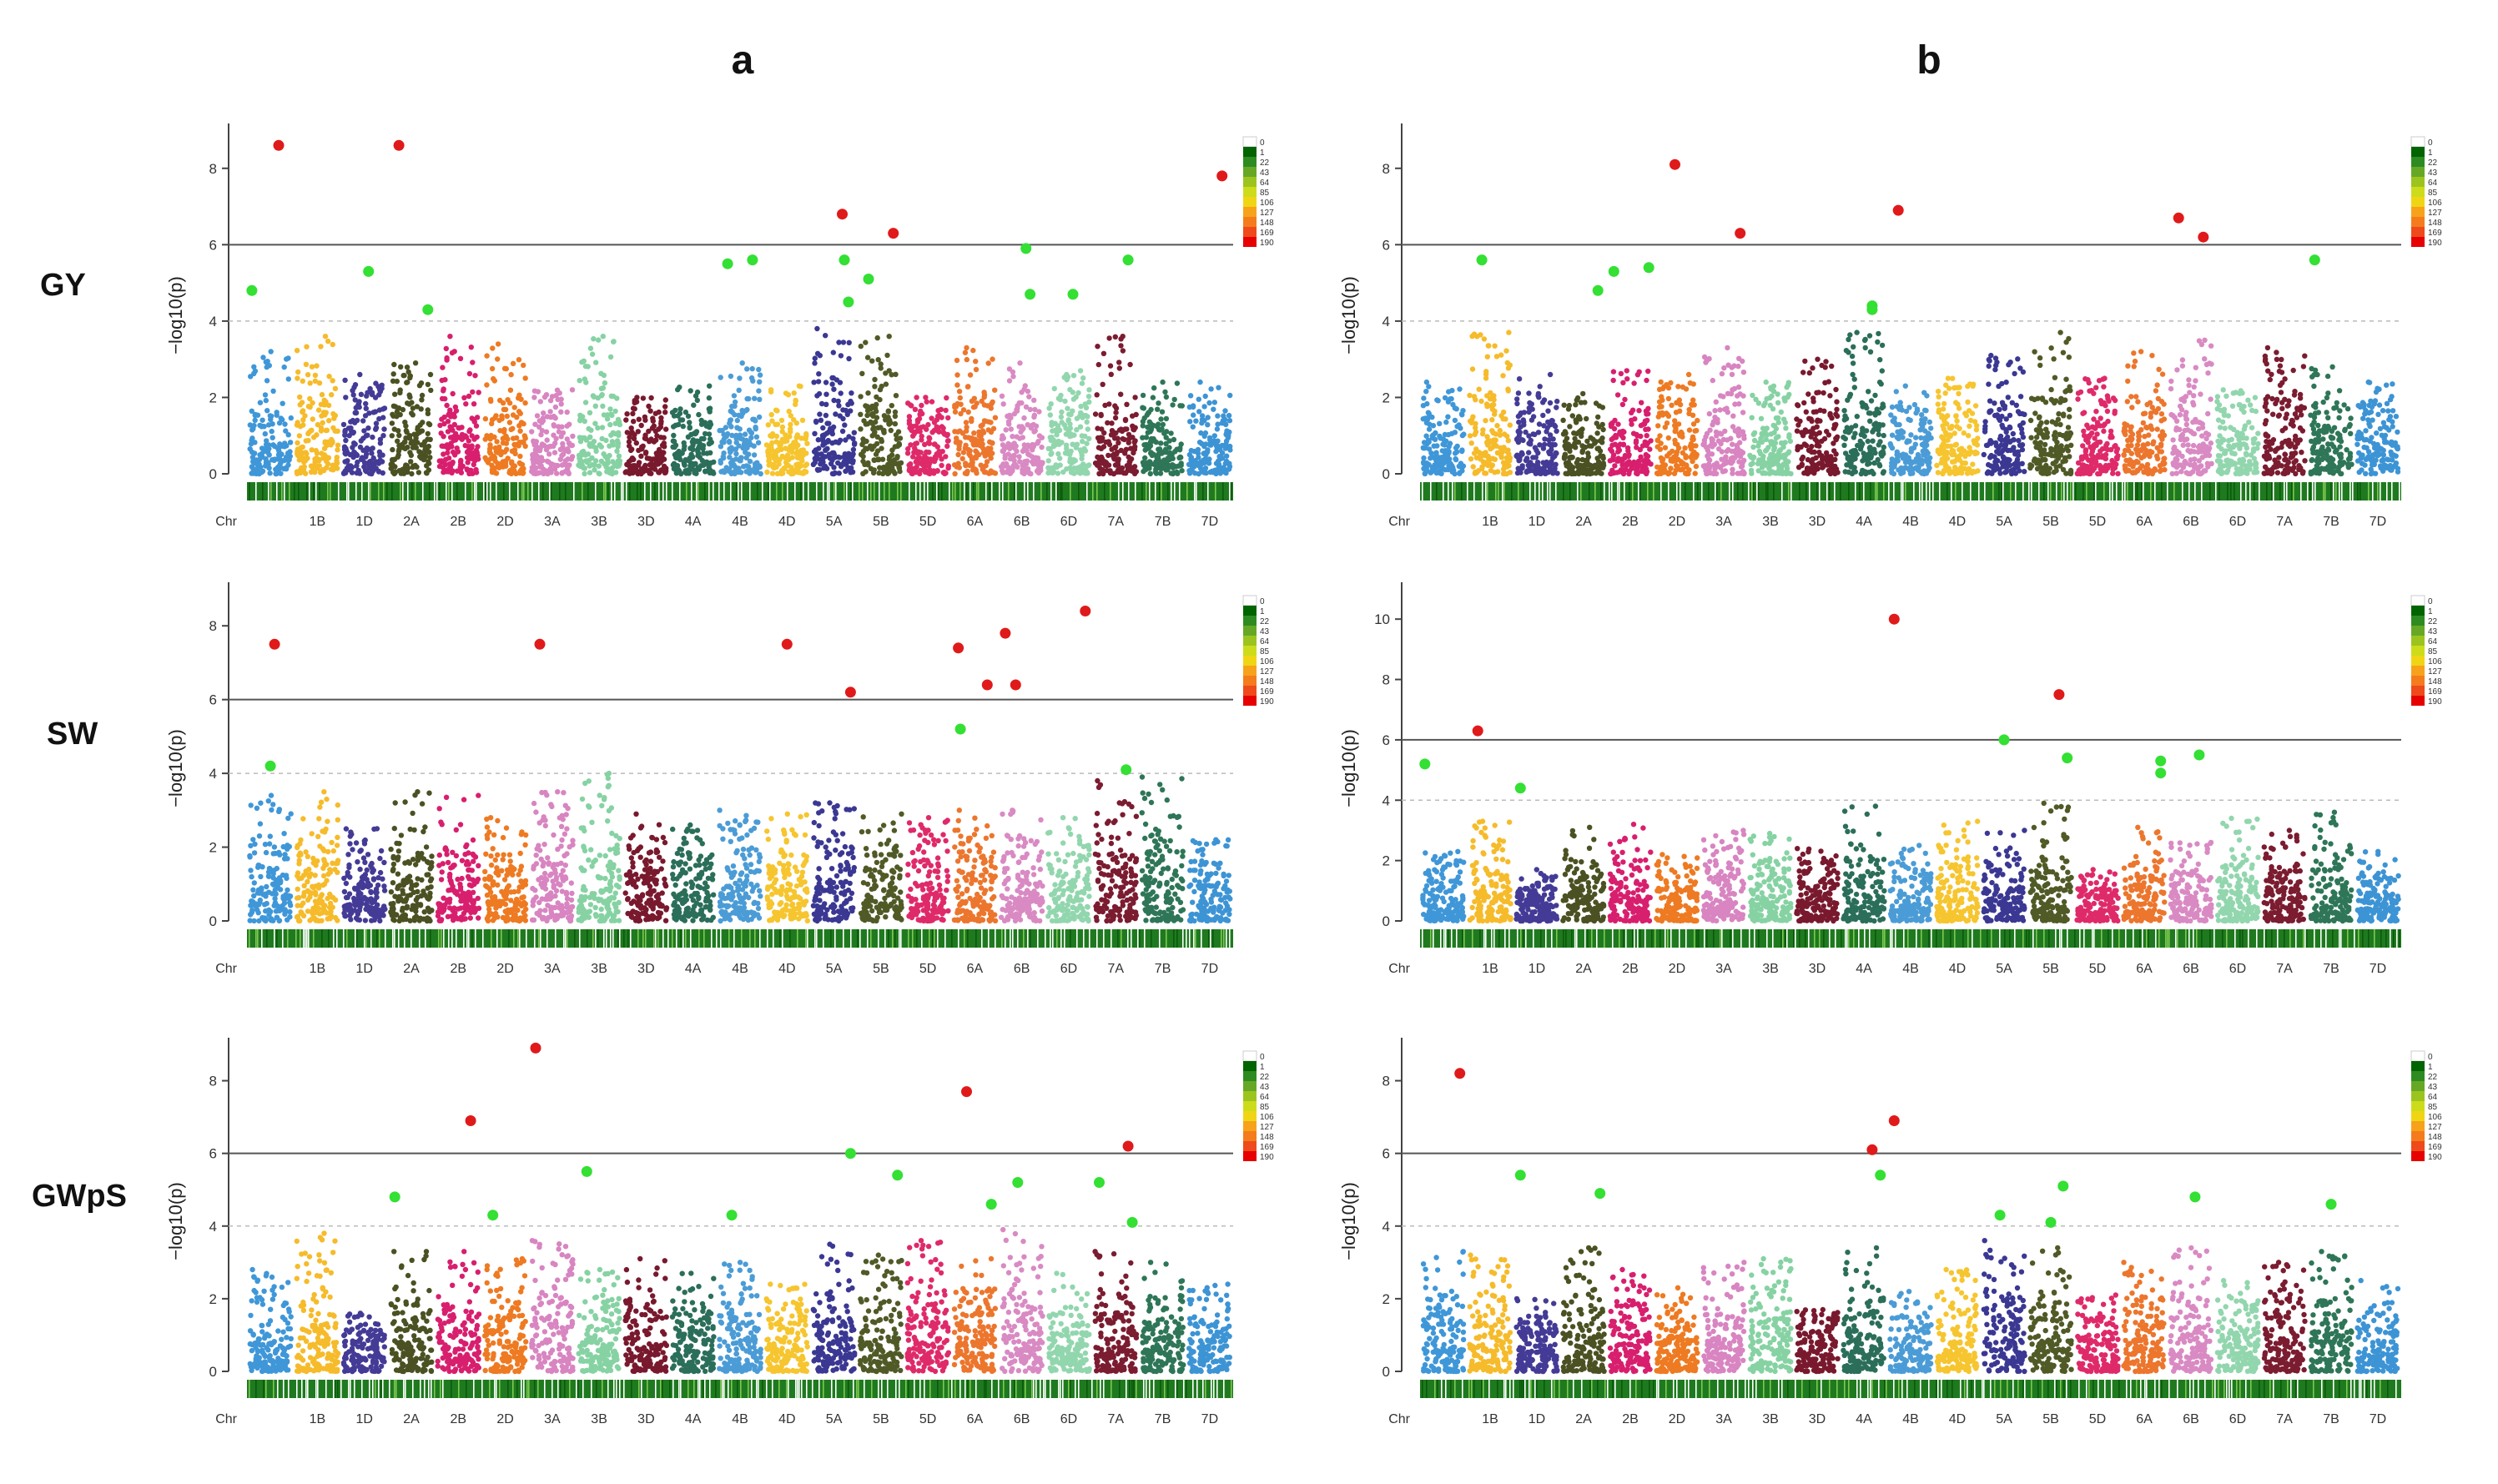 This screenshot has width=2498, height=1484. What do you see at coordinates (1265, 174) in the screenshot?
I see `legend-label: 43` at bounding box center [1265, 174].